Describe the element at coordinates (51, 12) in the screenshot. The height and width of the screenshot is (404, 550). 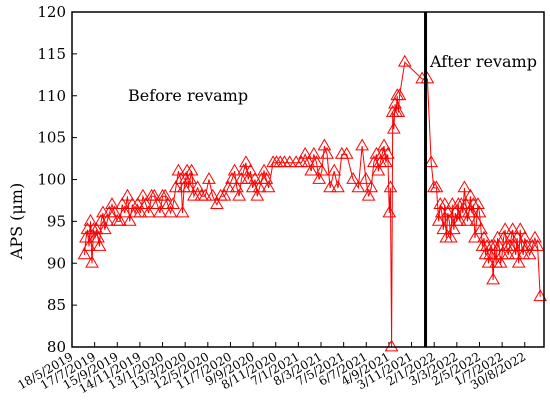
I see `y-tick-label: 120` at that location.